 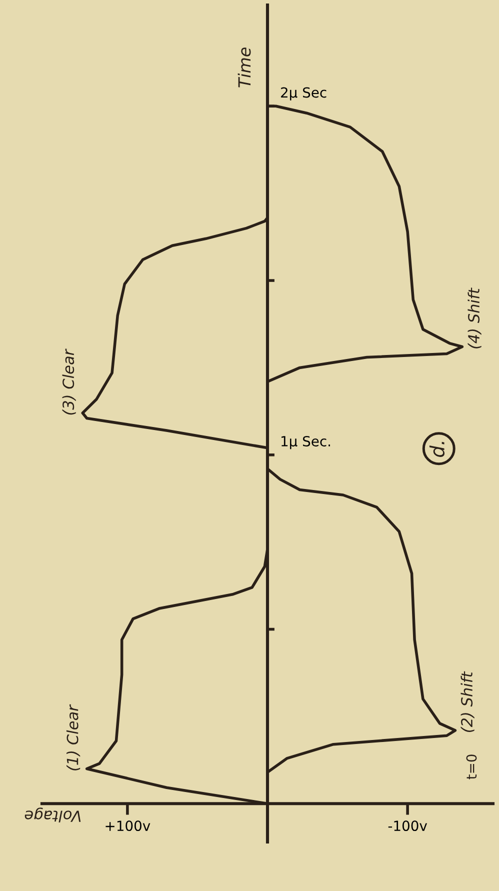 I want to click on annotation: (3) Clear, so click(x=69, y=381).